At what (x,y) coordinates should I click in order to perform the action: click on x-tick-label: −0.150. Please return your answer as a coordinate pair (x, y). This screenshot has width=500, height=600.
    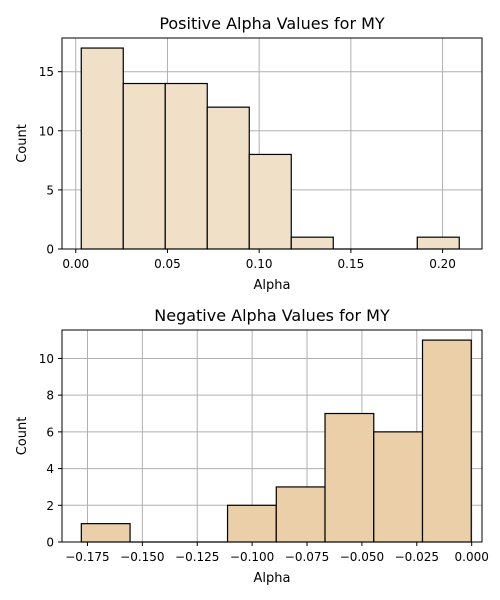
    Looking at the image, I should click on (142, 557).